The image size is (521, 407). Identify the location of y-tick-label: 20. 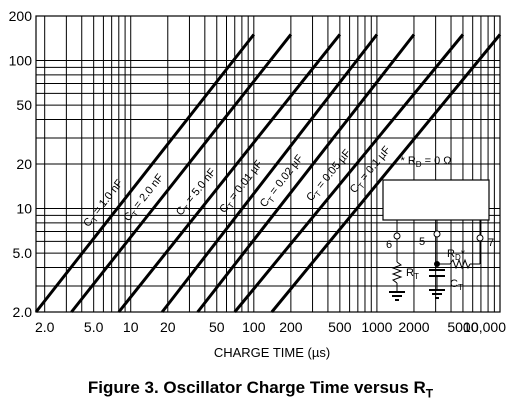
(24, 164).